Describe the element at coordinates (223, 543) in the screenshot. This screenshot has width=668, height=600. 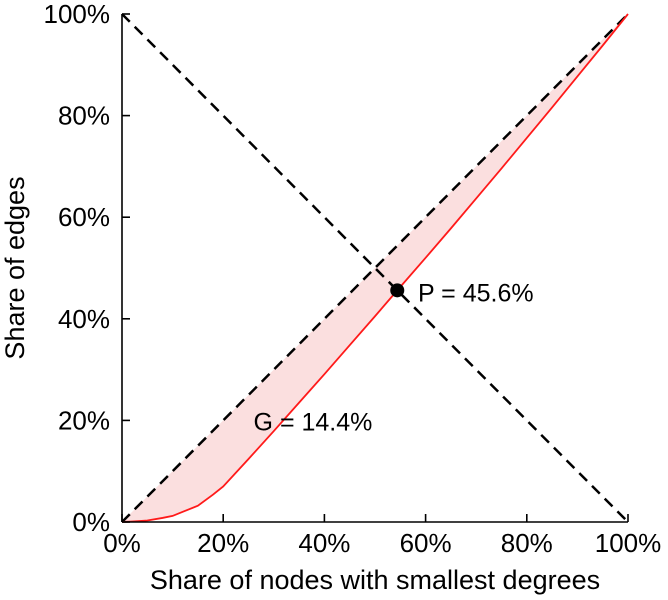
I see `x-tick-label: 20%` at that location.